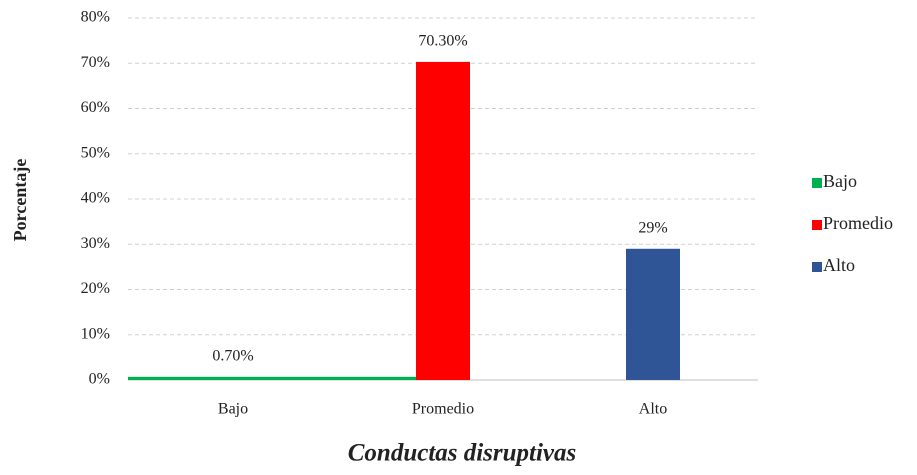  Describe the element at coordinates (442, 41) in the screenshot. I see `data-label: 70.30%` at that location.